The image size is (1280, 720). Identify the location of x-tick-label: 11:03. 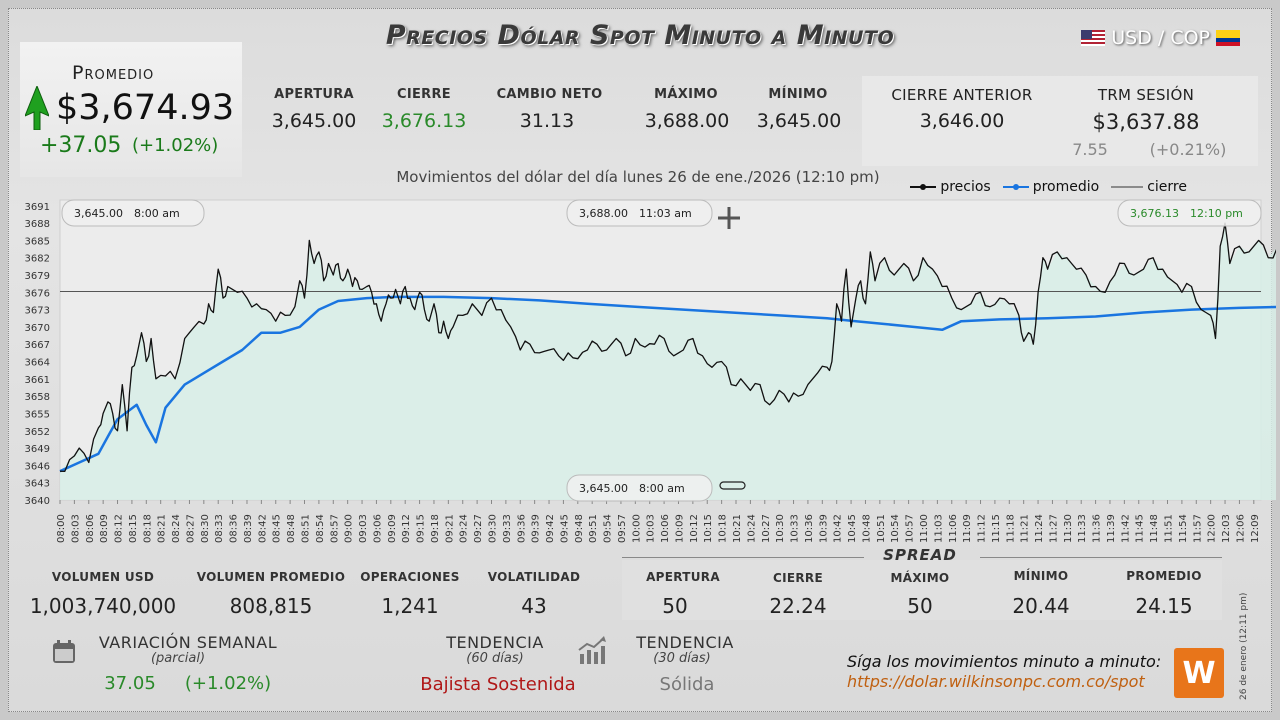
(938, 528).